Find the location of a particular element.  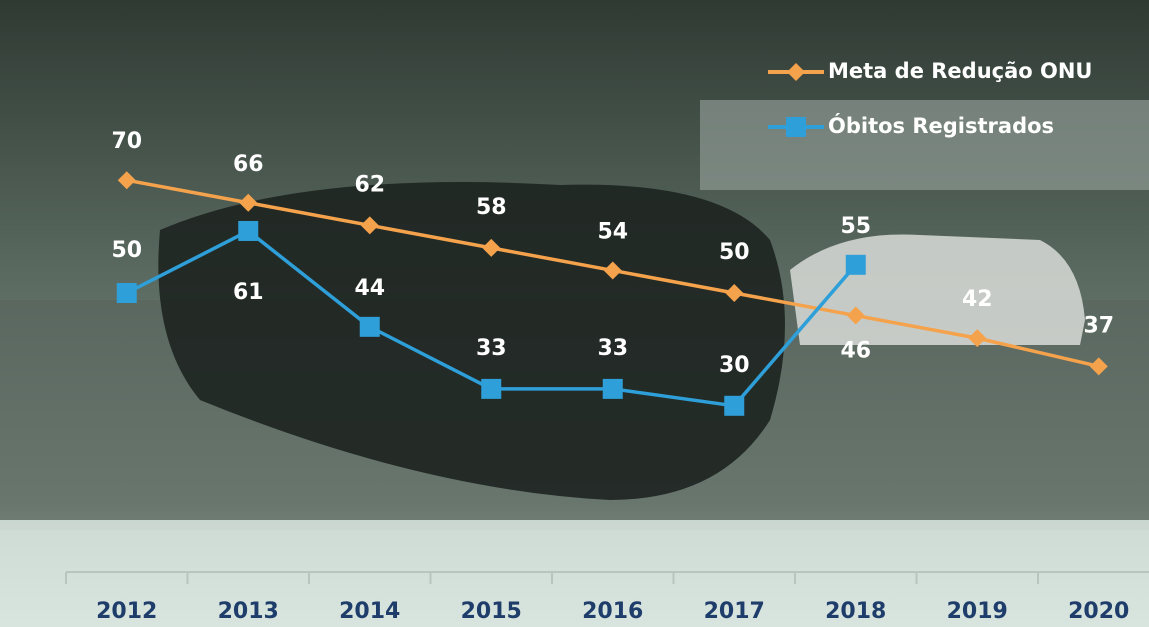

data-label: 30 is located at coordinates (734, 365).